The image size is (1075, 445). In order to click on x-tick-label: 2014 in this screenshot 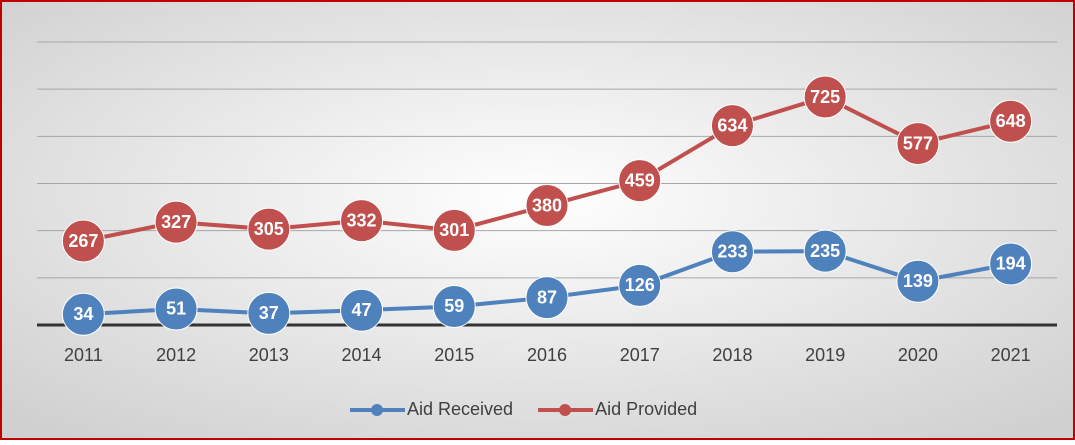, I will do `click(362, 355)`.